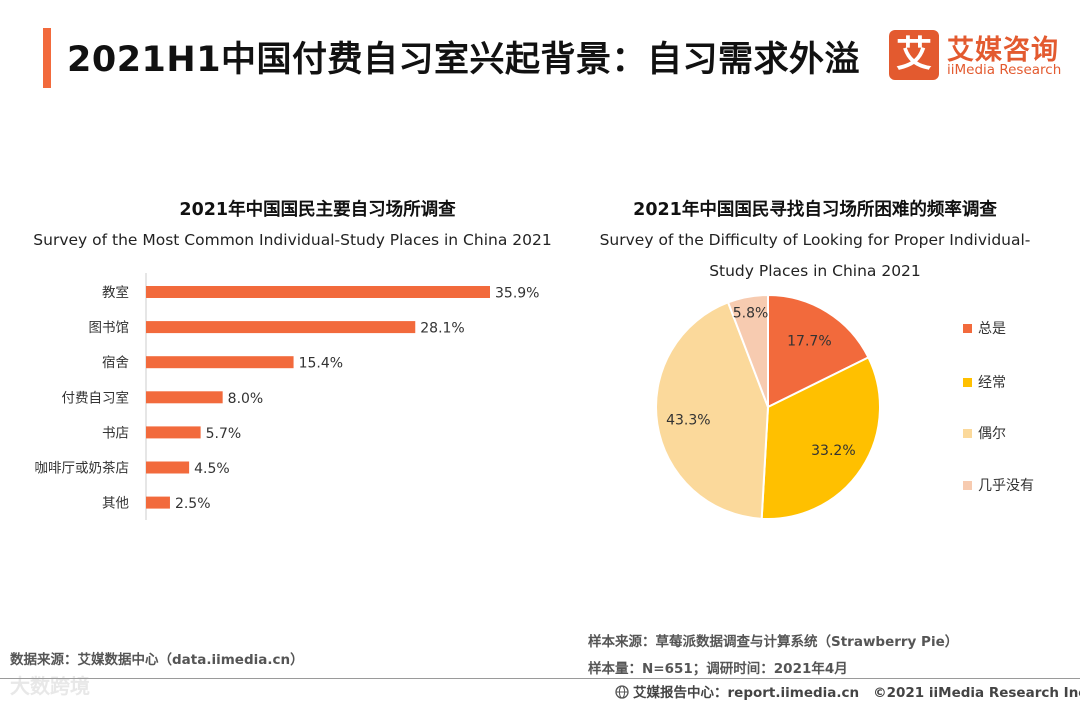 This screenshot has height=702, width=1080. What do you see at coordinates (1003, 50) in the screenshot?
I see `logo-name-cn: 艾媒咨询` at bounding box center [1003, 50].